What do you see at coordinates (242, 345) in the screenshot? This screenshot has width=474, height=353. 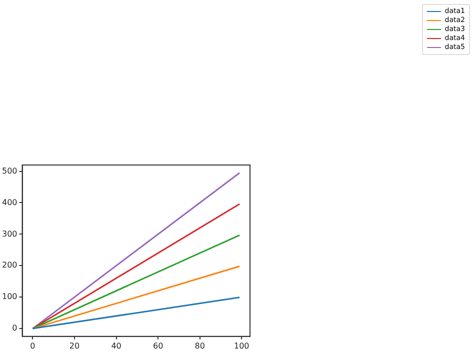 I see `x-tick-label: 100` at bounding box center [242, 345].